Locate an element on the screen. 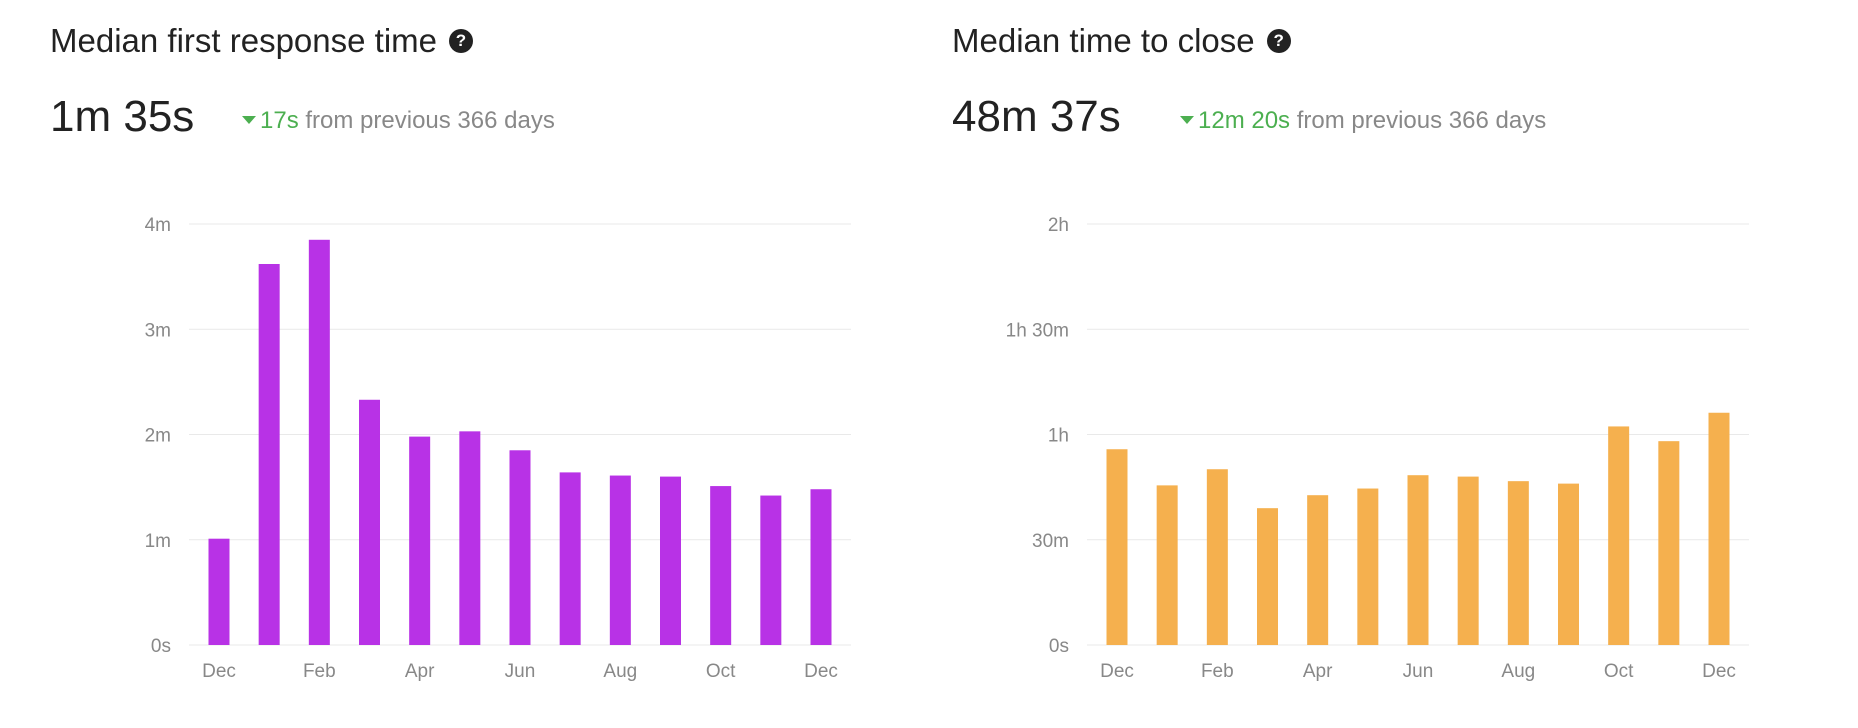 This screenshot has width=1858, height=728. panel-title: Median first response time ? is located at coordinates (261, 41).